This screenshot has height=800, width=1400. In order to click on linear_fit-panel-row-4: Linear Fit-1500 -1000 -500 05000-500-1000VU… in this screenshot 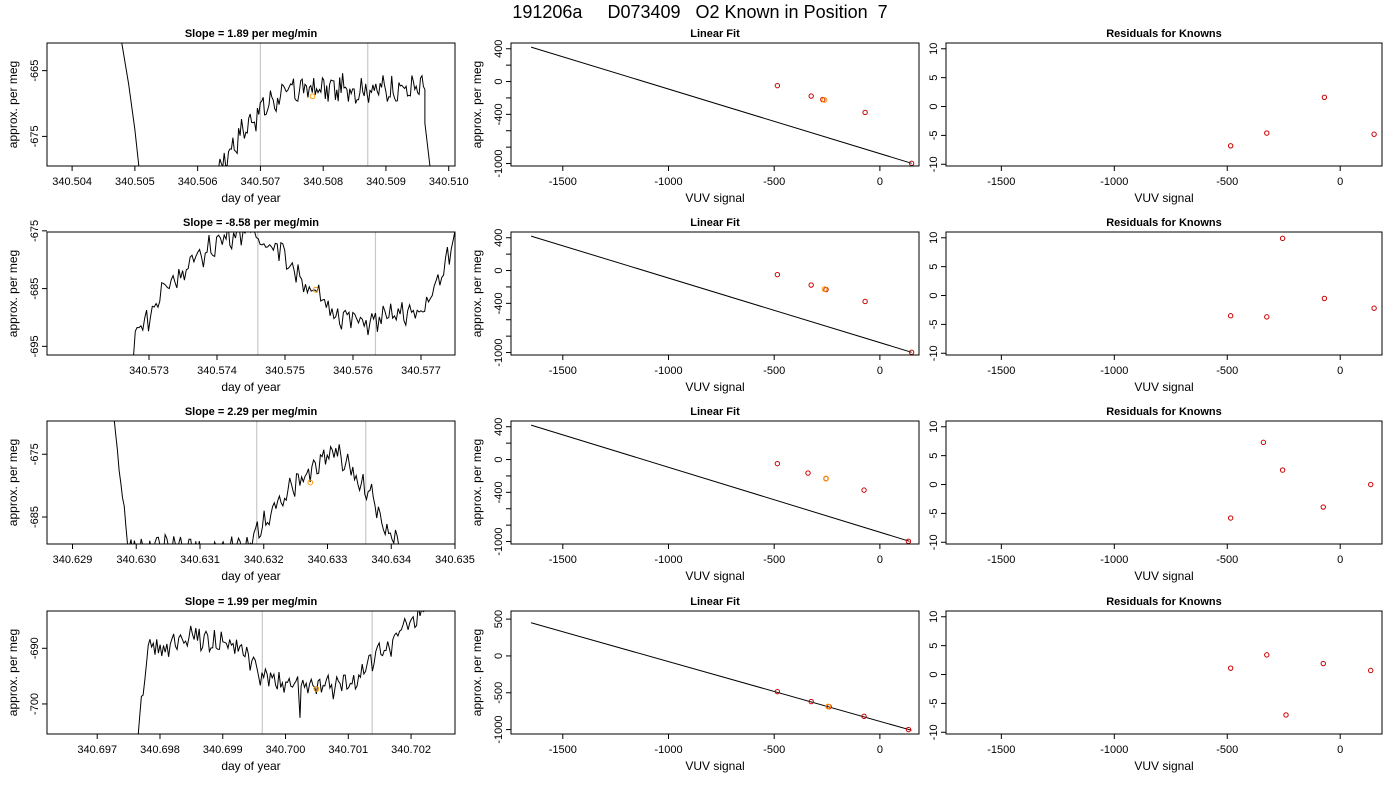, I will do `click(695, 684)`.